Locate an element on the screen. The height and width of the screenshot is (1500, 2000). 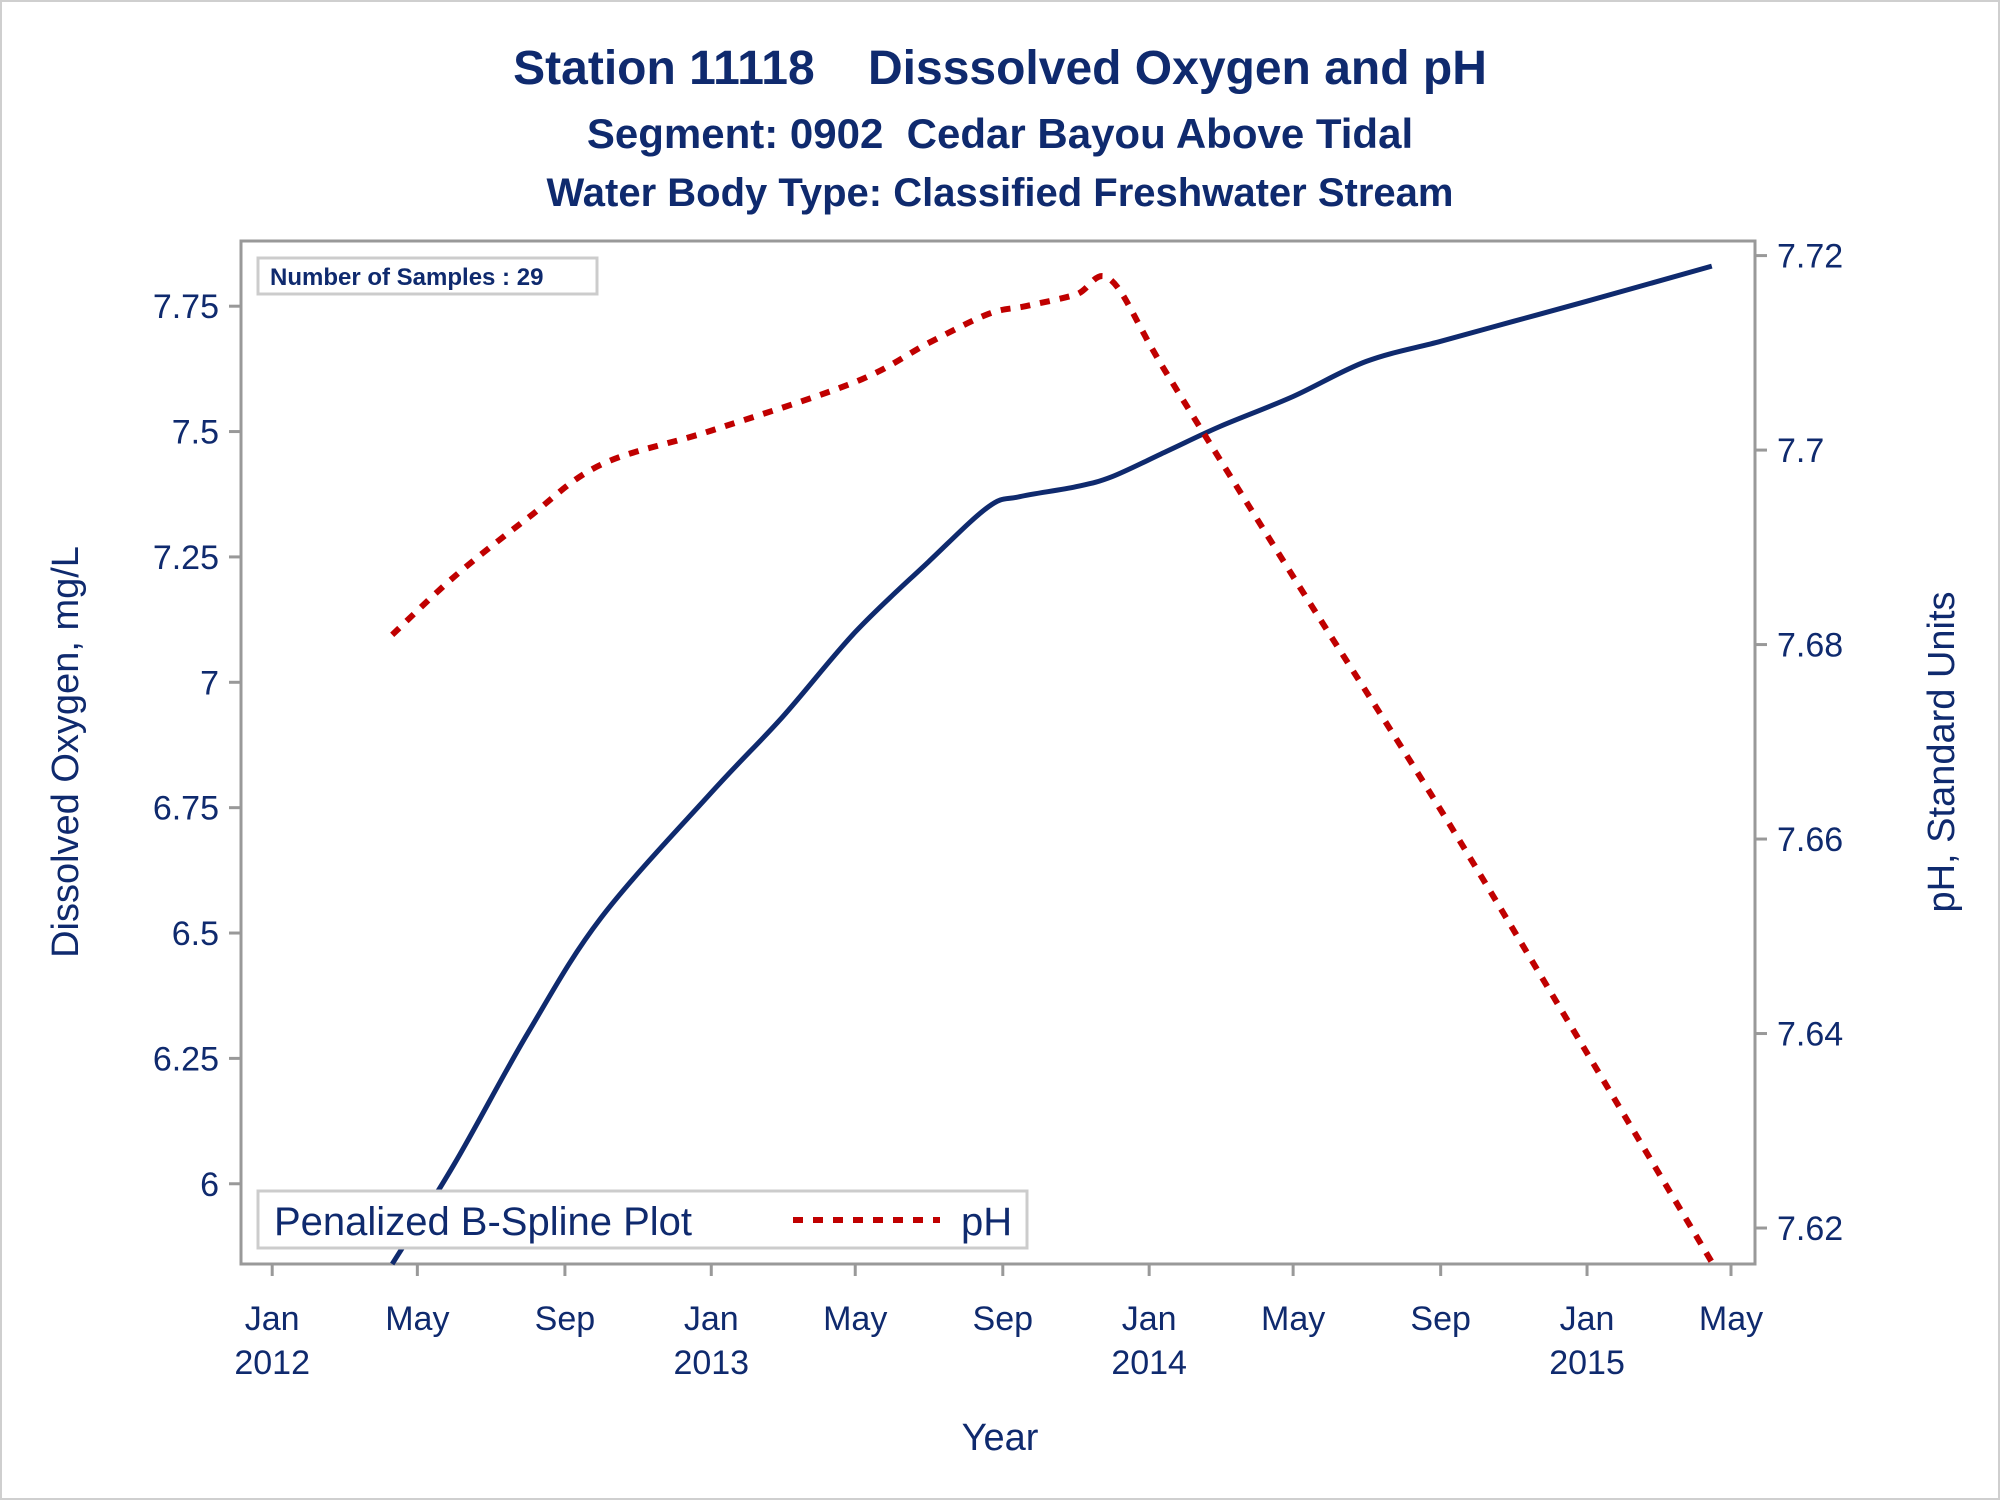
legend: Penalized B-Spline Plot pH is located at coordinates (642, 1219).